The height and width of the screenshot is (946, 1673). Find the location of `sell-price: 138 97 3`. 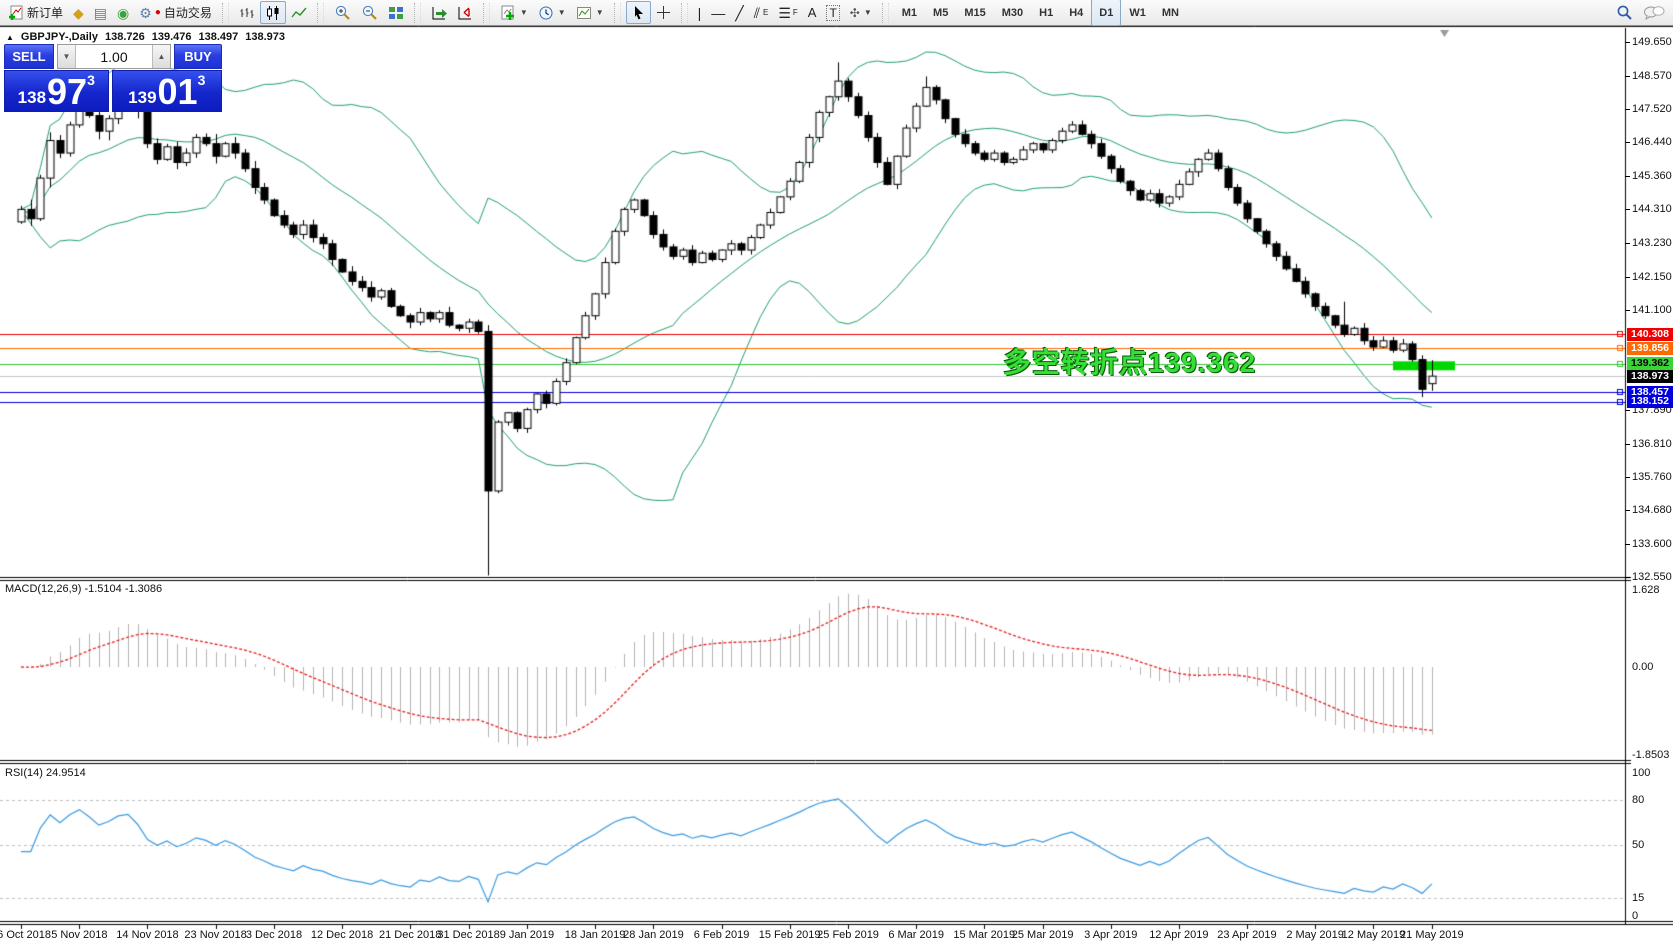

sell-price: 138 97 3 is located at coordinates (56, 91).